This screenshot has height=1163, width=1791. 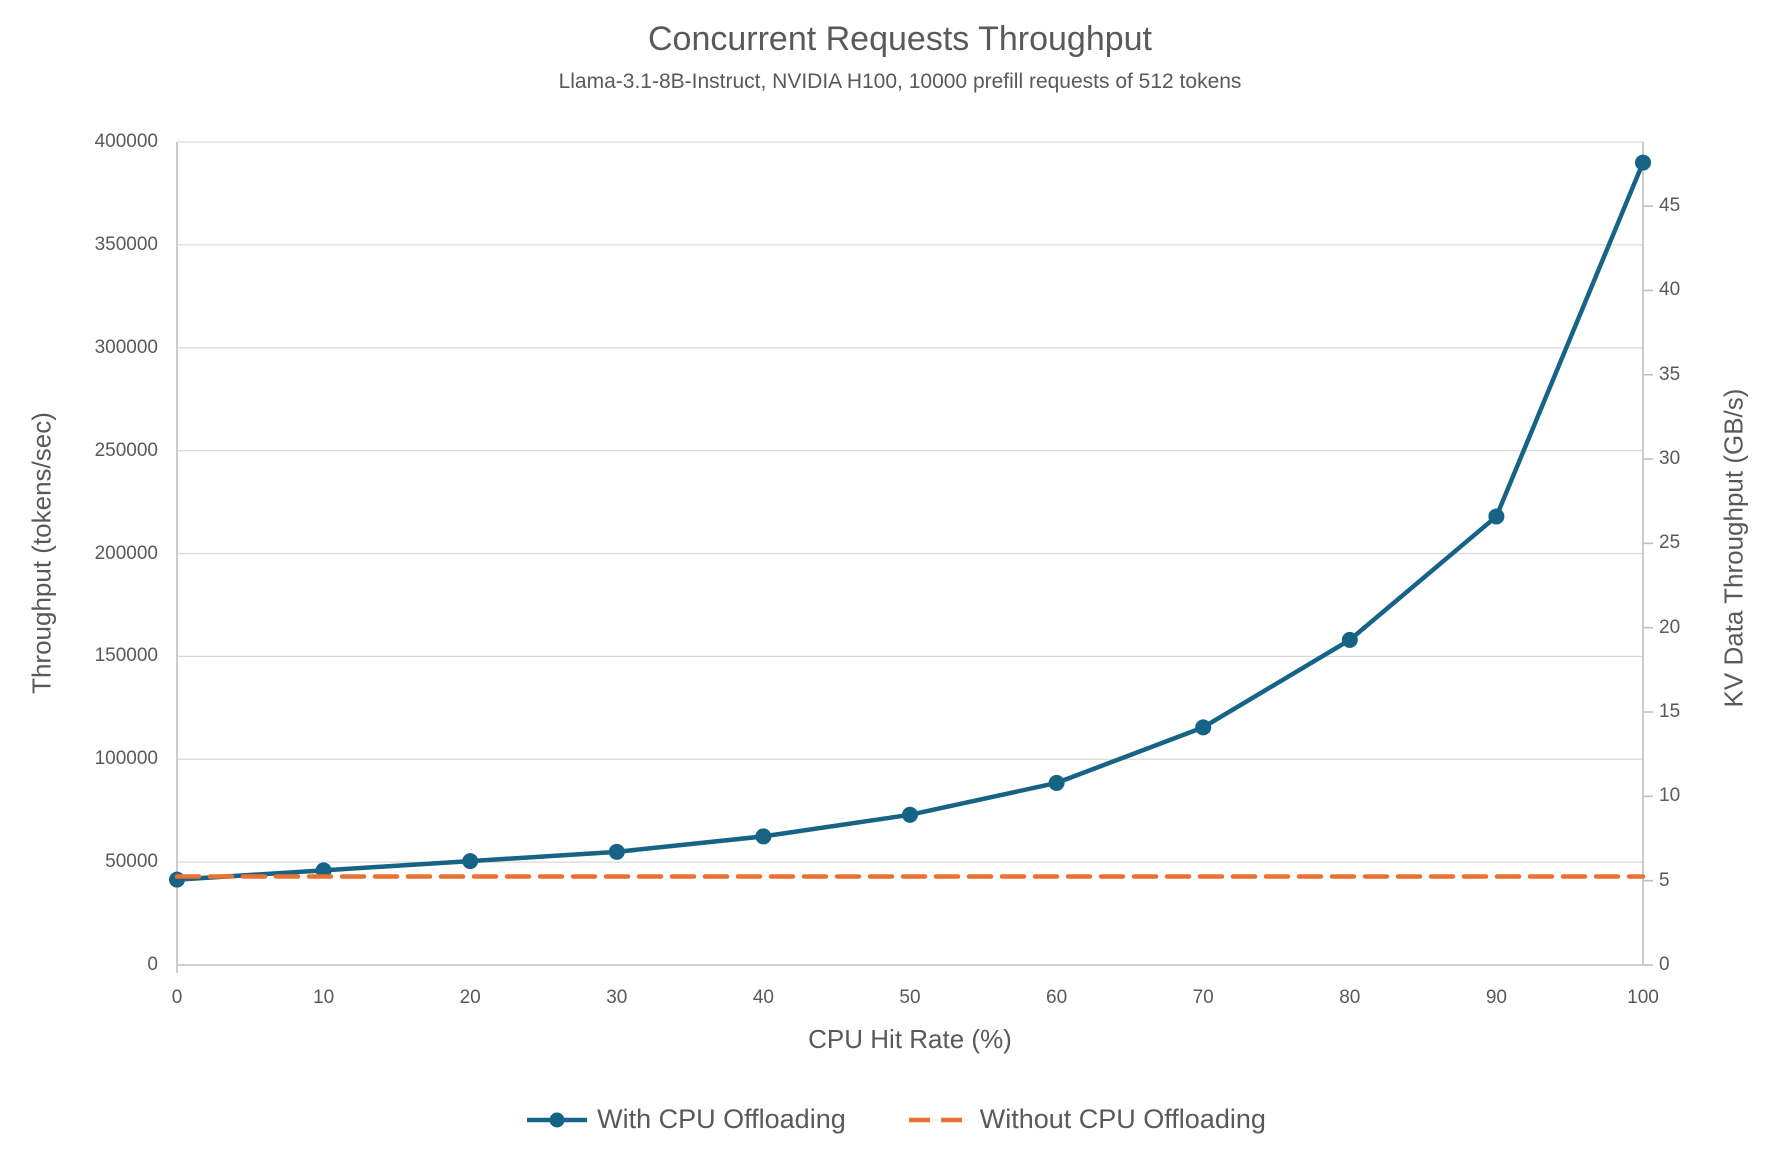 I want to click on right-axis-tick-label: 35, so click(x=1670, y=374).